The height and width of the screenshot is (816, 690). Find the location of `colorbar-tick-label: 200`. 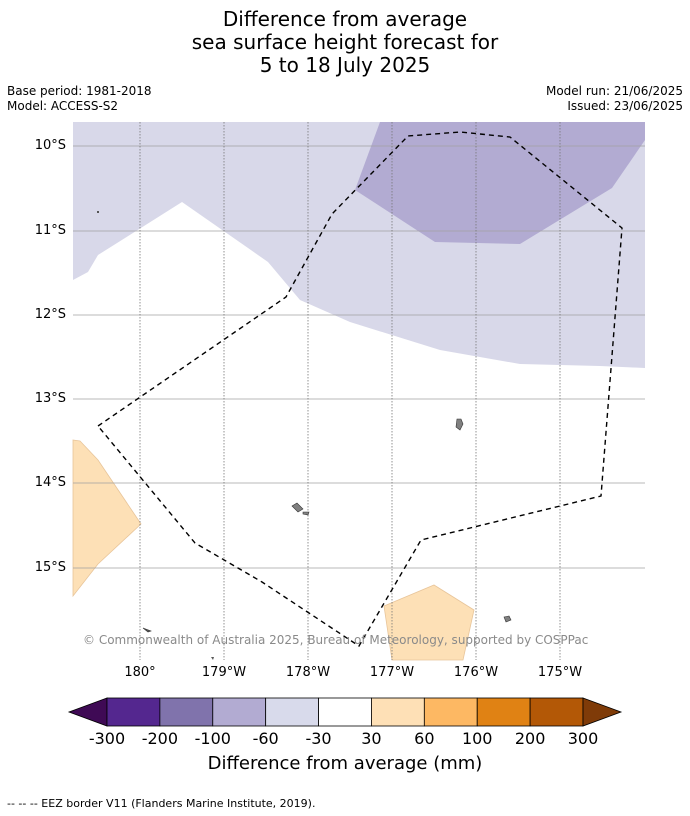

colorbar-tick-label: 200 is located at coordinates (530, 738).